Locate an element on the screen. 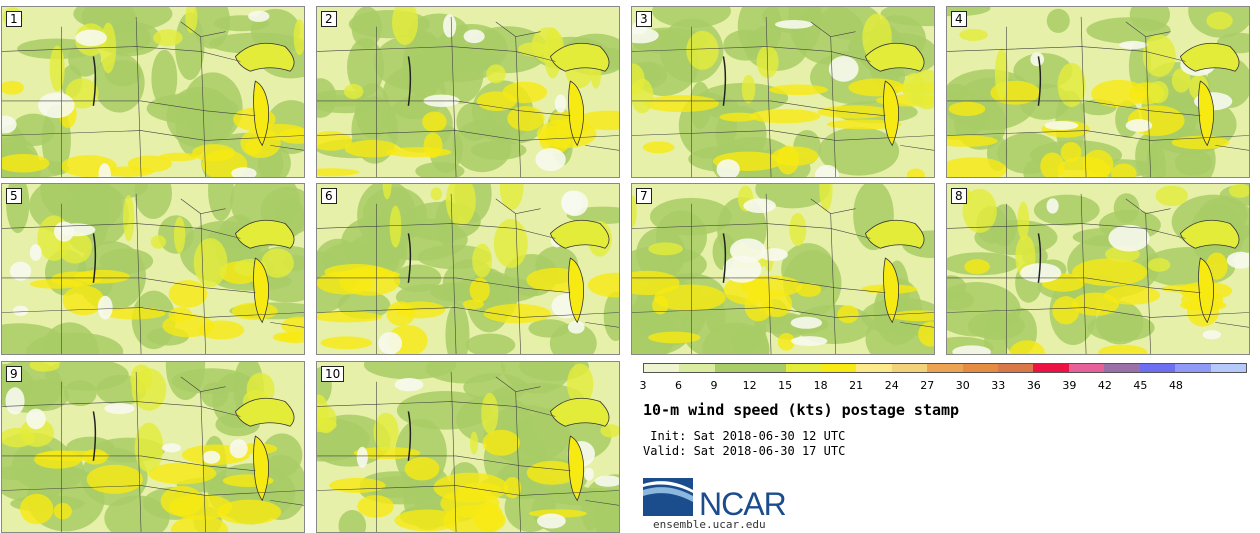 The image size is (1260, 533). colorbar-tick-label: 9 is located at coordinates (714, 385).